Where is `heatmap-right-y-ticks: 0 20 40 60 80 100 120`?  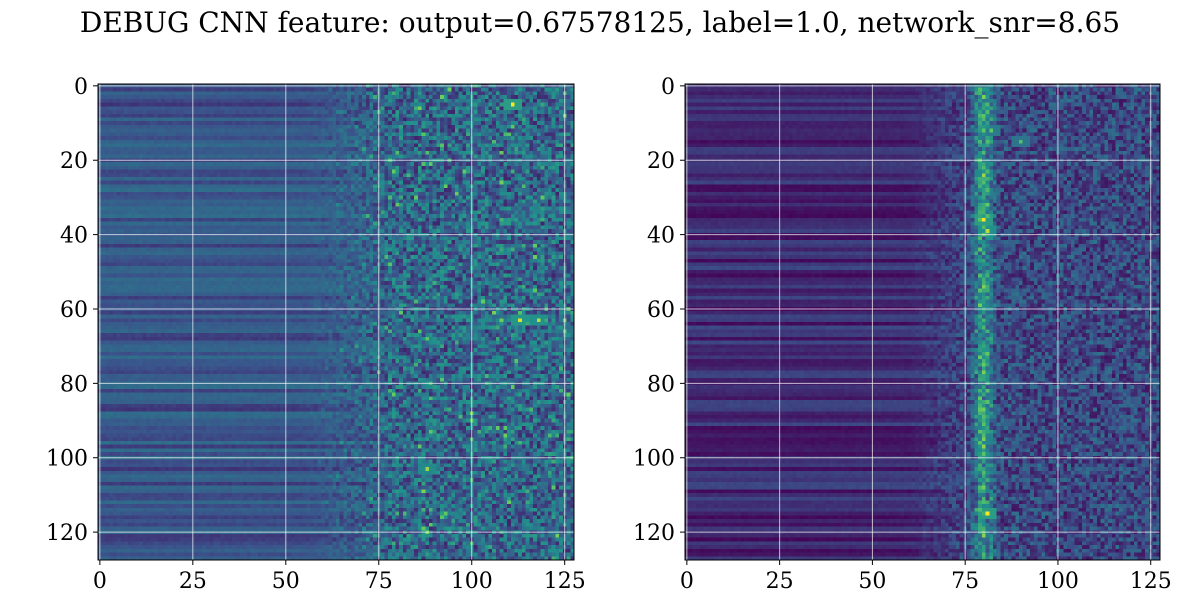 heatmap-right-y-ticks: 0 20 40 60 80 100 120 is located at coordinates (659, 310).